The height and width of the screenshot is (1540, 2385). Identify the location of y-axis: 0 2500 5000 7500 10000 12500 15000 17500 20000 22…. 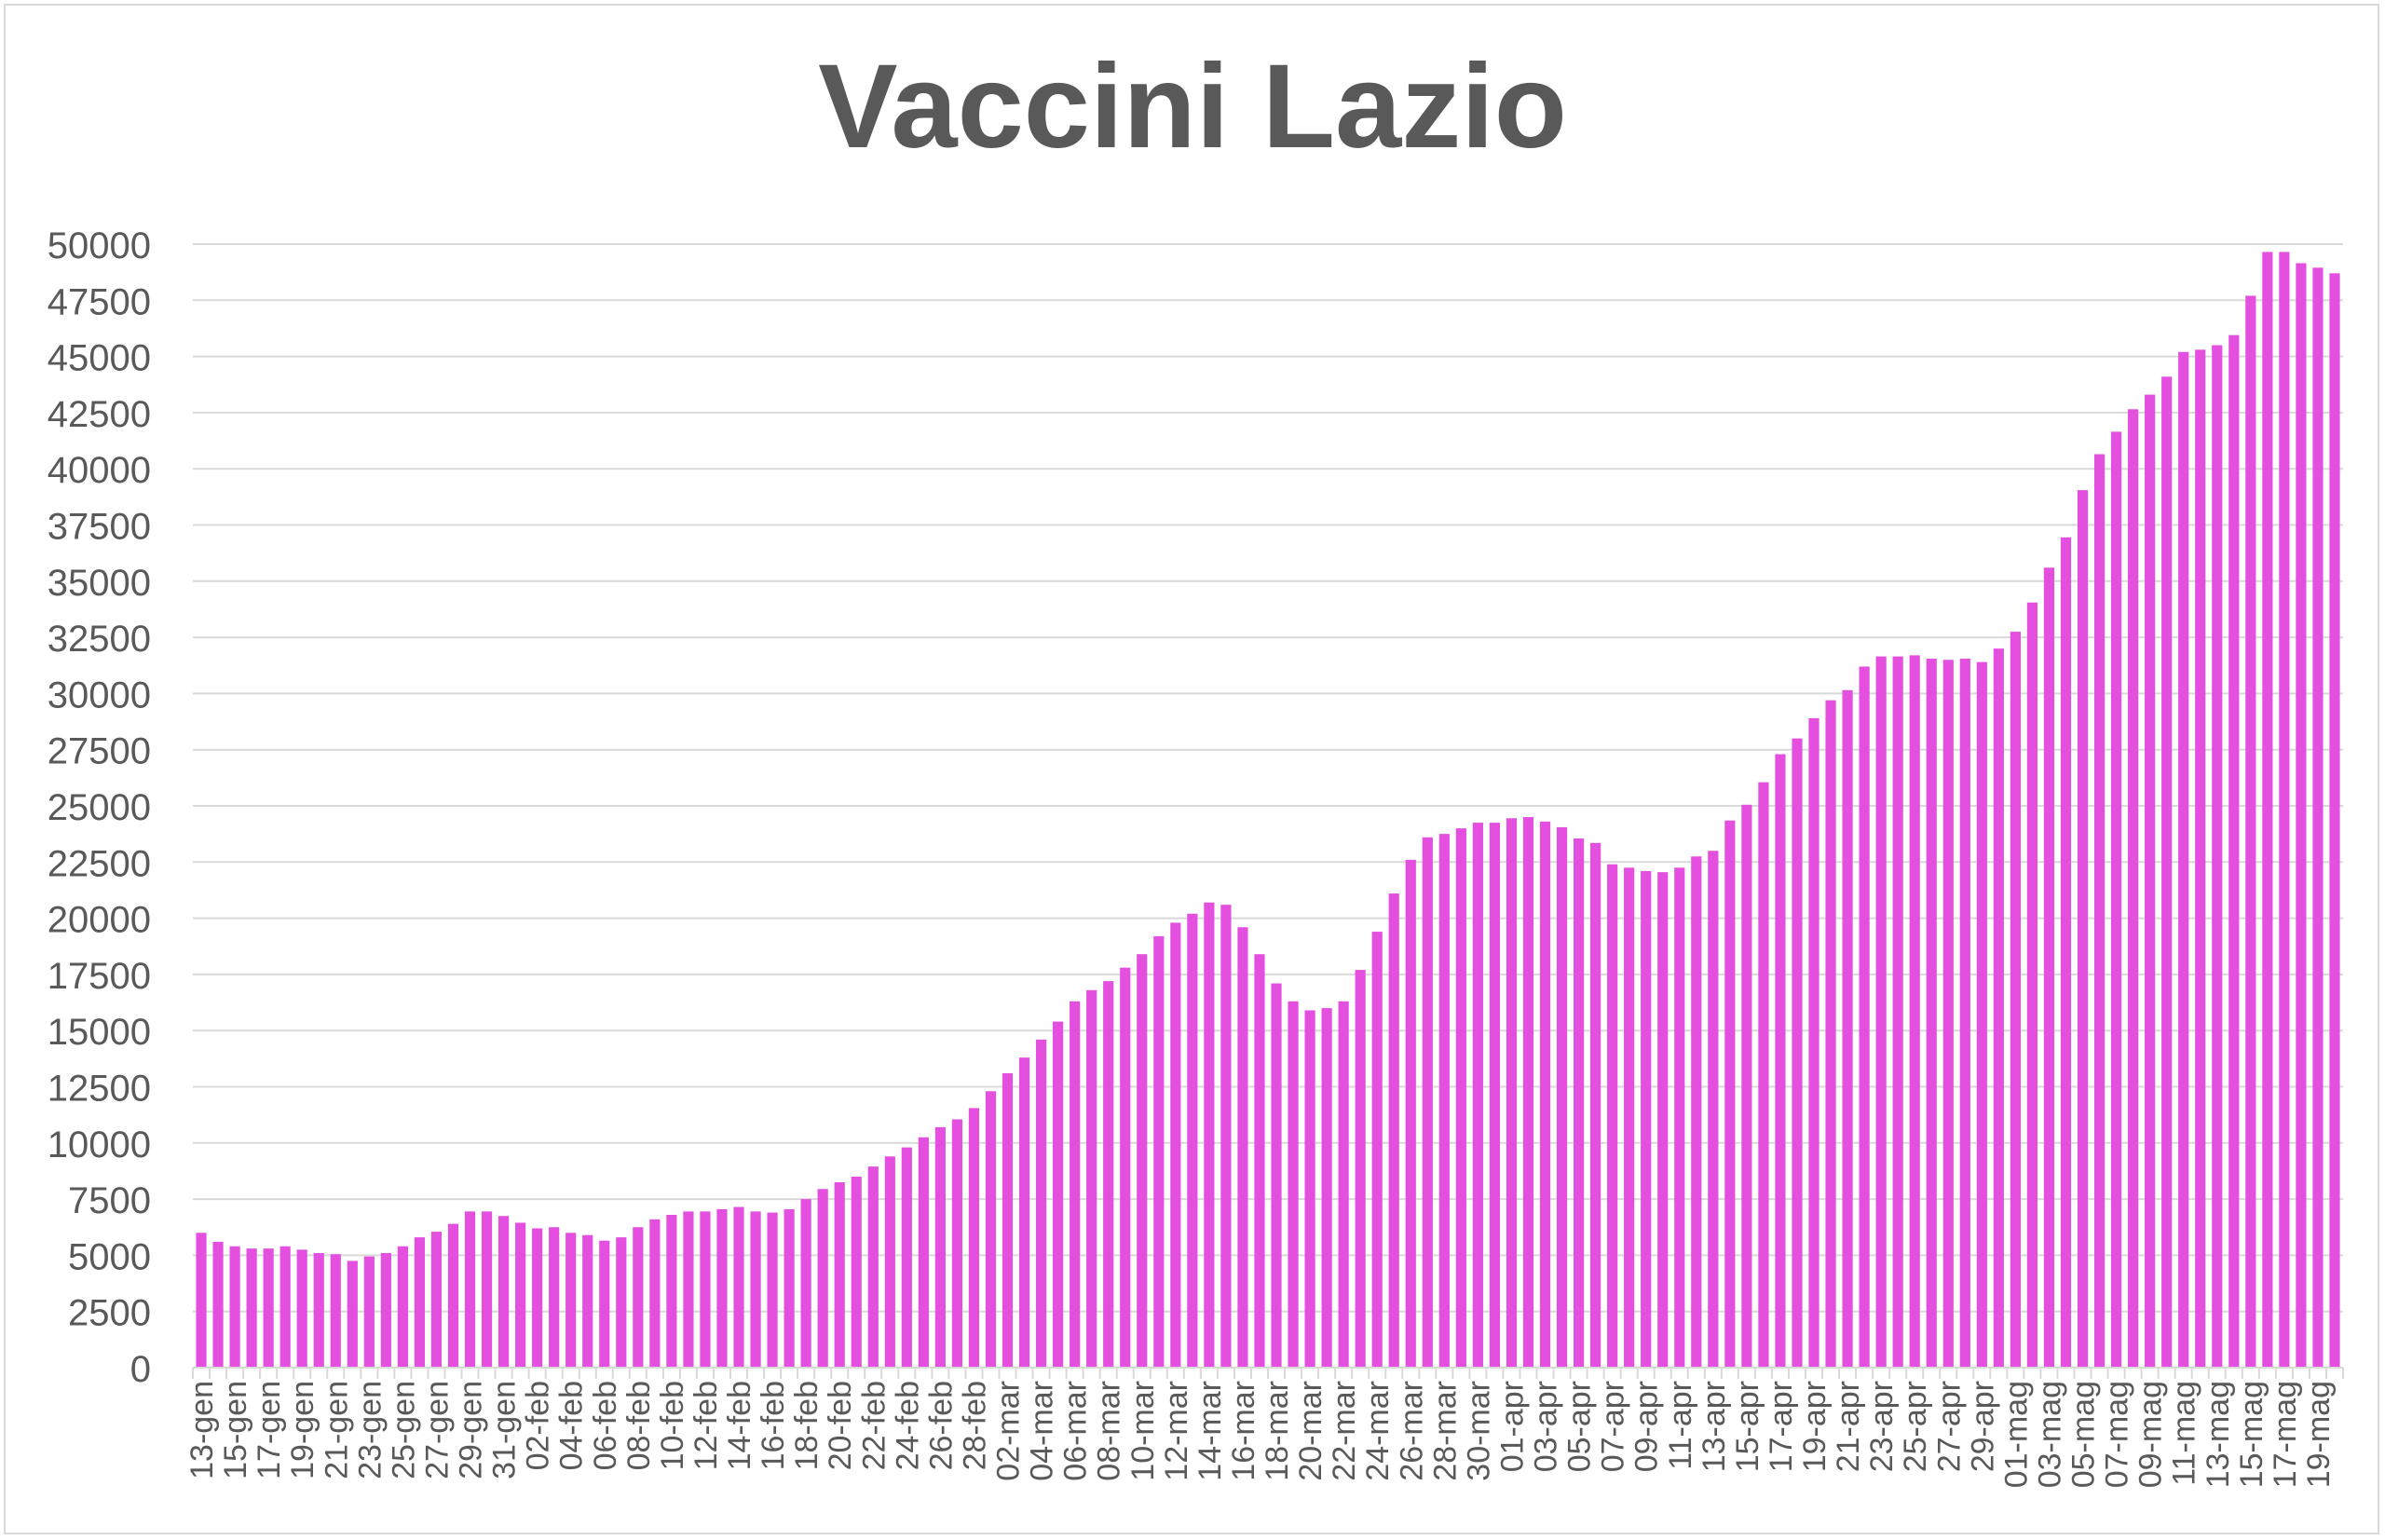
(99, 807).